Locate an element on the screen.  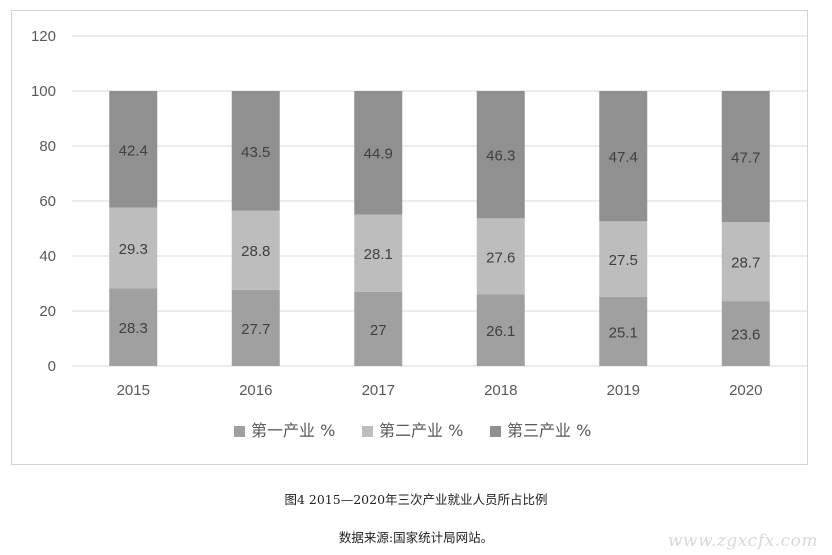
x-tick-label: 2018 is located at coordinates (500, 390).